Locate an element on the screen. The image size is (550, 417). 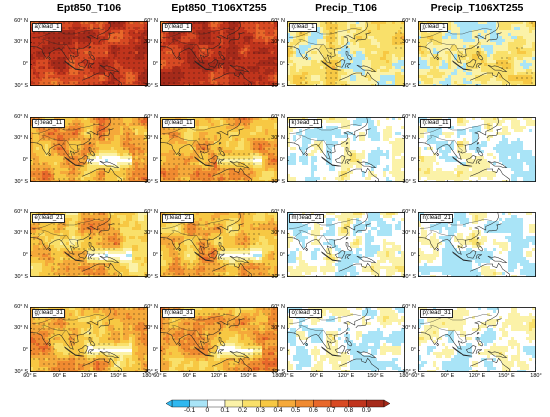
longitude-tick-label: 180° is located at coordinates (536, 376).